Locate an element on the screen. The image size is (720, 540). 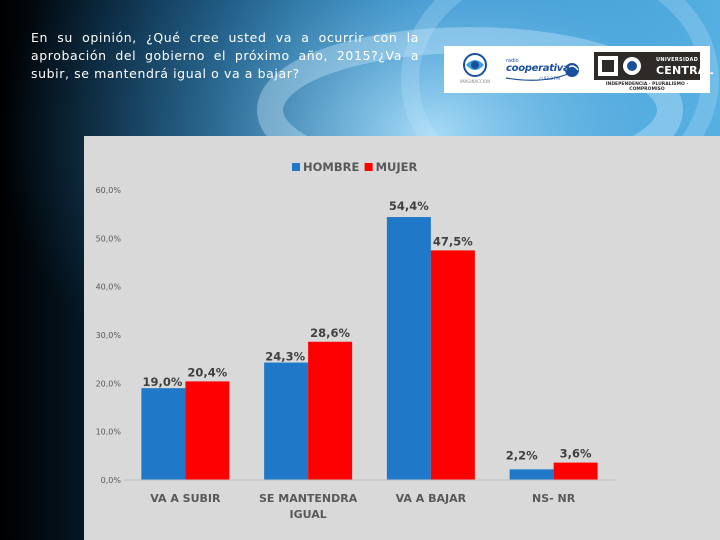
category-label: NS- NR is located at coordinates (554, 498).